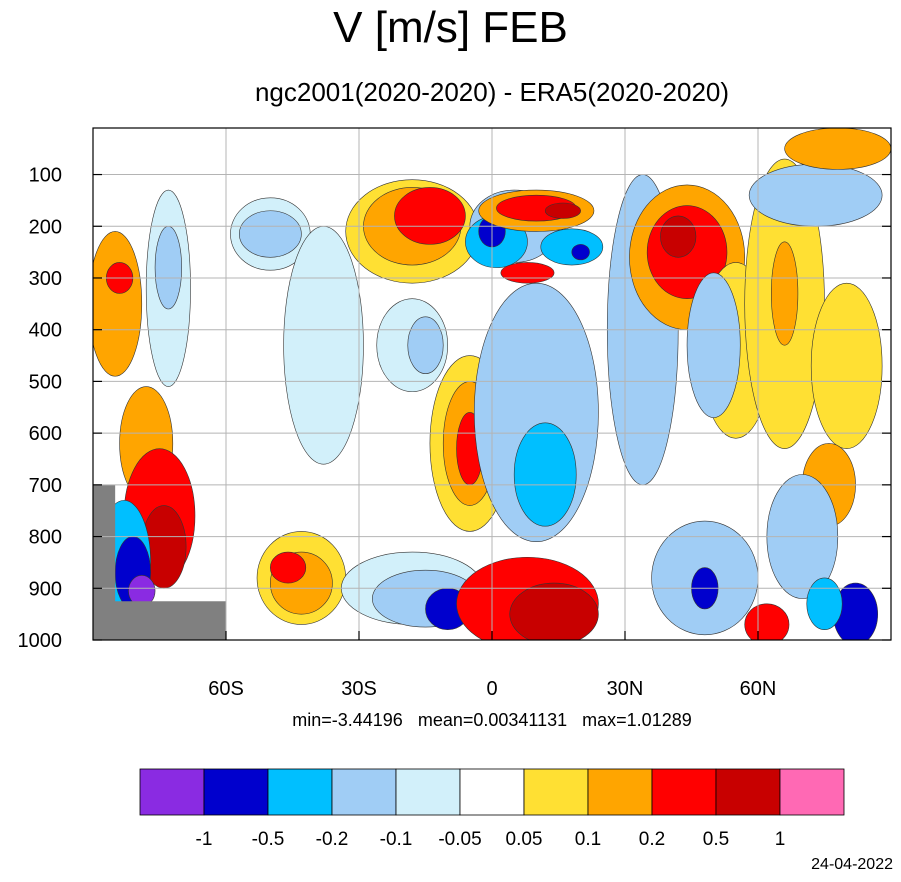 The width and height of the screenshot is (901, 882). Describe the element at coordinates (268, 839) in the screenshot. I see `colorbar-label-1: -0.5` at that location.